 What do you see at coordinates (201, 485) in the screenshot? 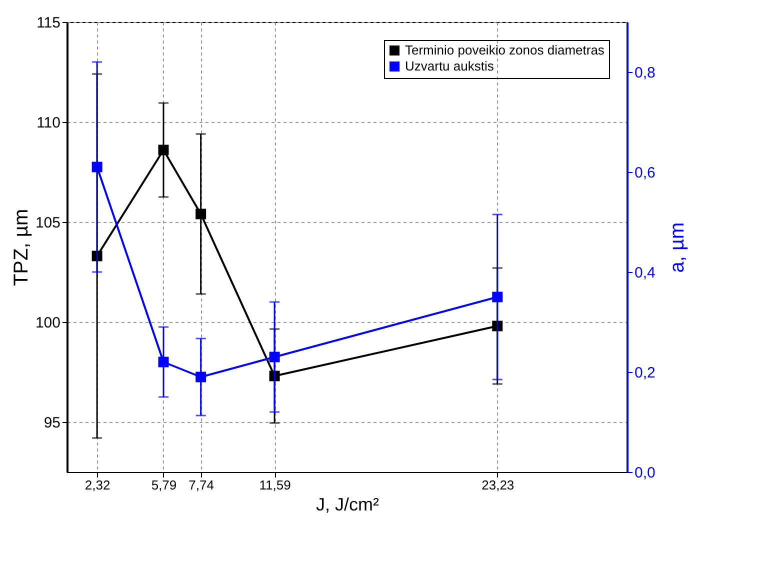
I see `x-tick-label: 7,74` at bounding box center [201, 485].